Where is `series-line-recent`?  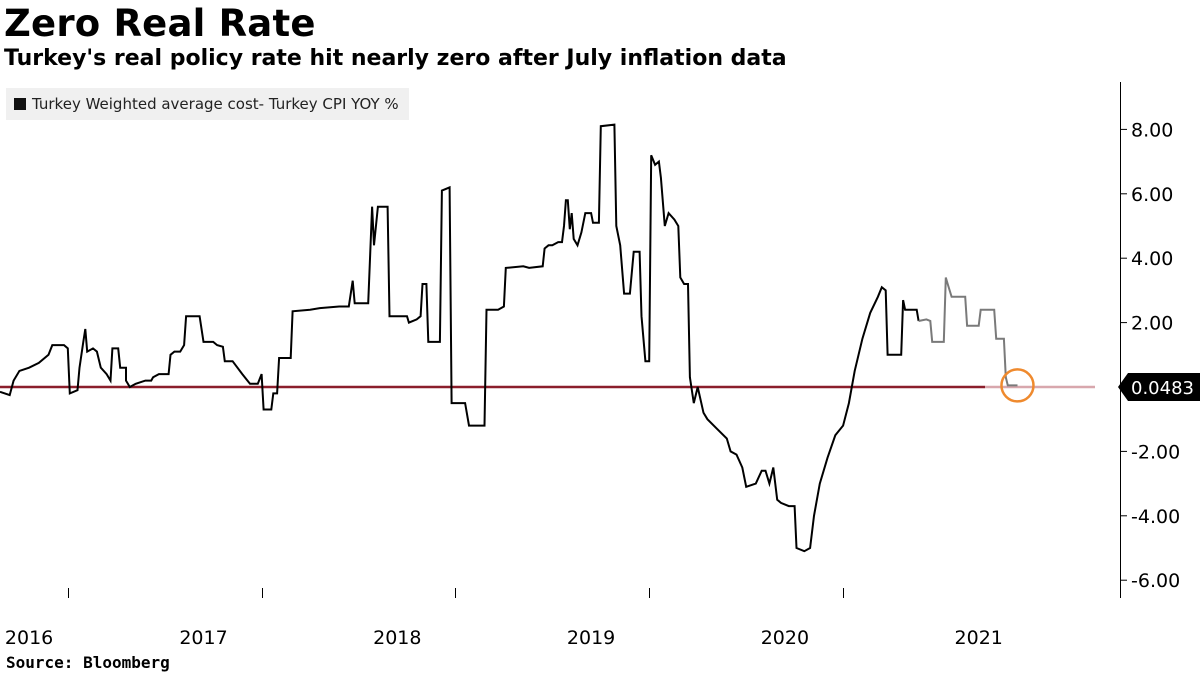
series-line-recent is located at coordinates (968, 332).